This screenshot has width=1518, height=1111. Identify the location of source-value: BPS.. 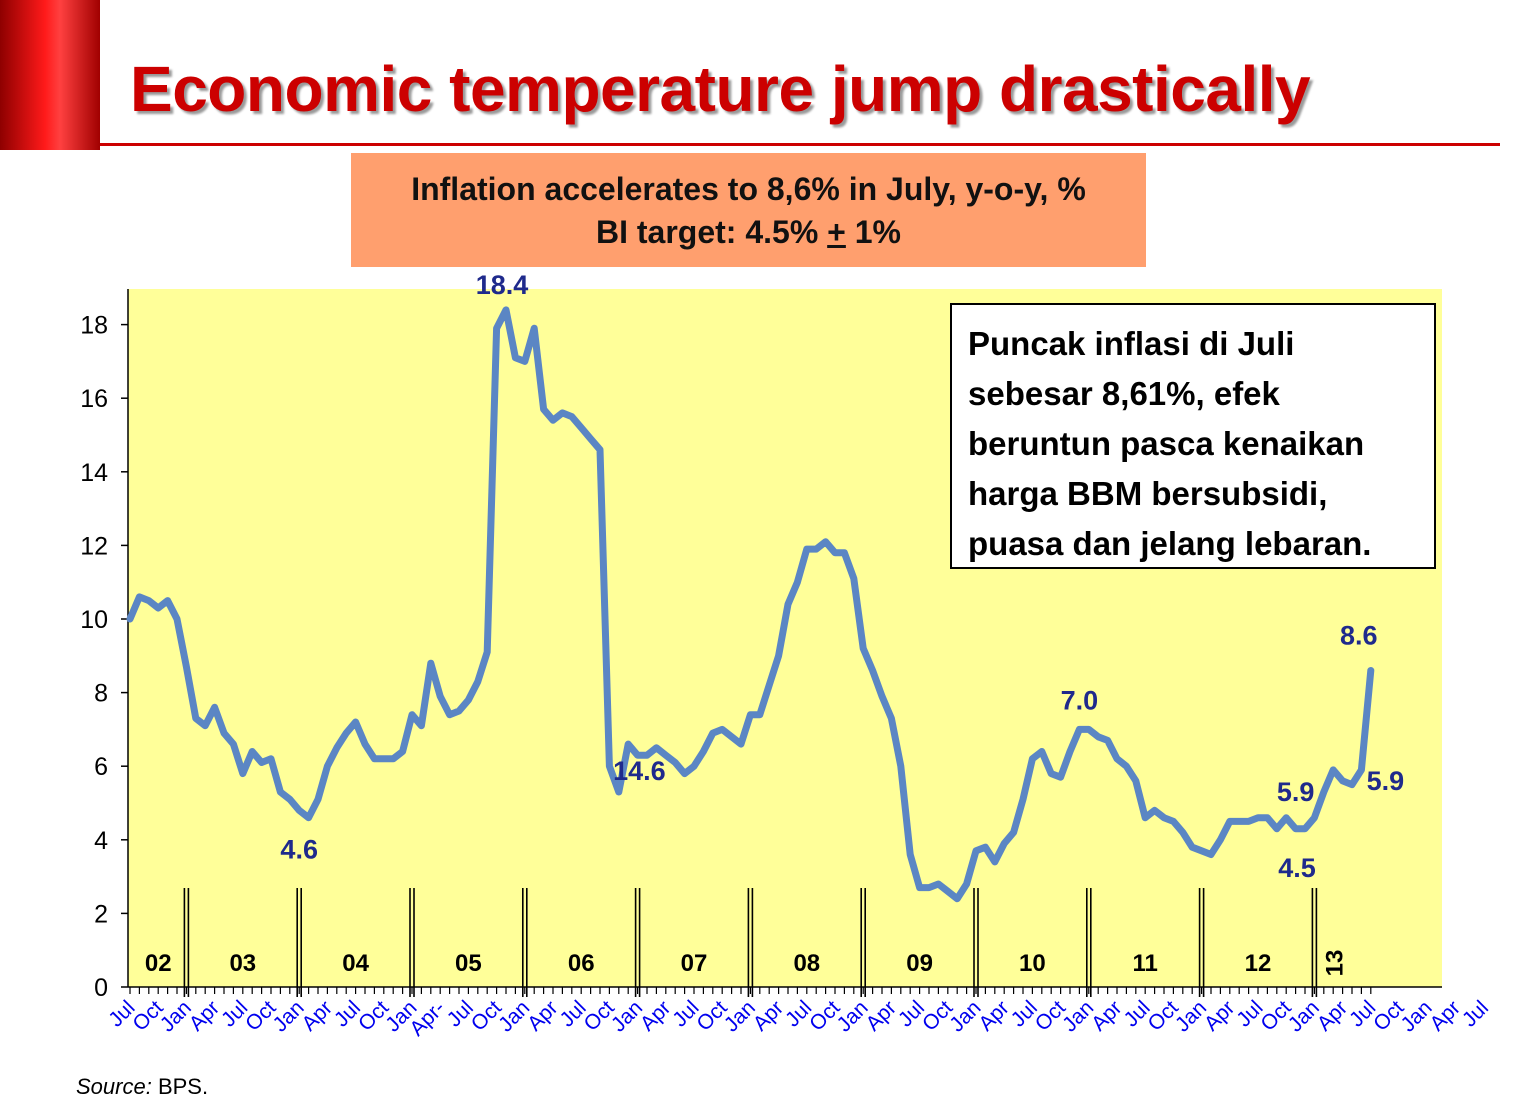
(180, 1086).